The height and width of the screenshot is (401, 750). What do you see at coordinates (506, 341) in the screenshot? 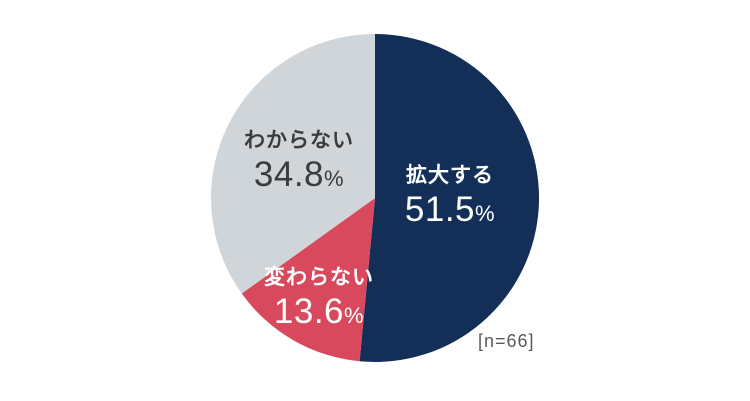
I see `sample-size-label: [n=66]` at bounding box center [506, 341].